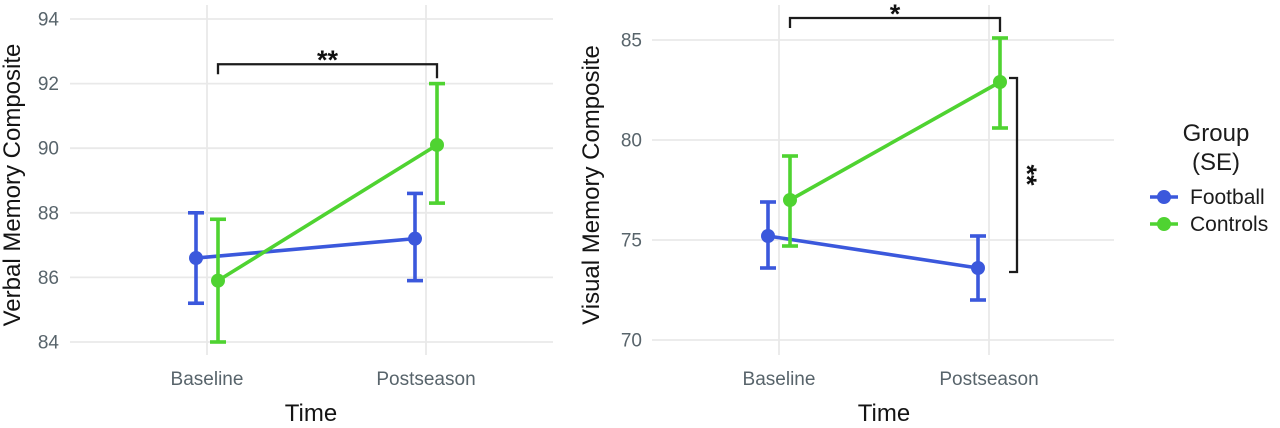  What do you see at coordinates (1216, 133) in the screenshot?
I see `legend-title: Group` at bounding box center [1216, 133].